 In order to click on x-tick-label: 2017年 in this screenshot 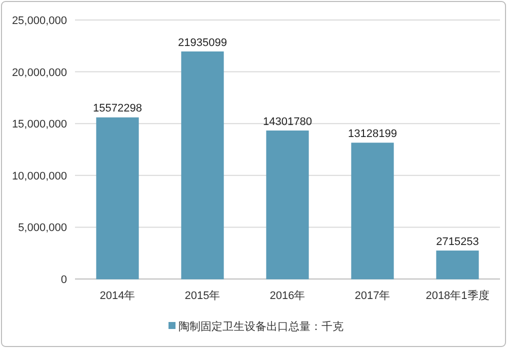, I will do `click(372, 296)`.